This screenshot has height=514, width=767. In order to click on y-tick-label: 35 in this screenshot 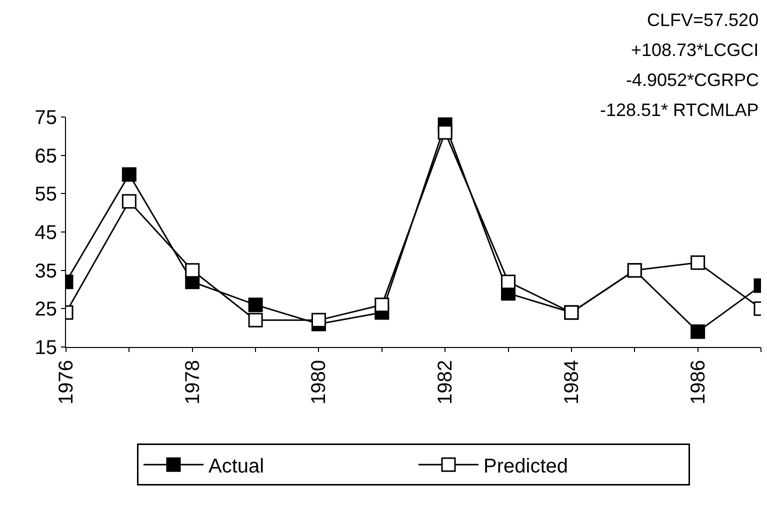, I will do `click(45, 271)`.